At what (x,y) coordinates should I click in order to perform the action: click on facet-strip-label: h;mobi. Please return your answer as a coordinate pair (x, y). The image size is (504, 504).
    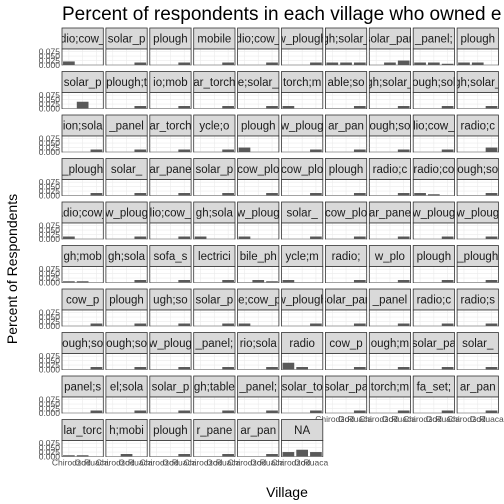
    Looking at the image, I should click on (126, 431).